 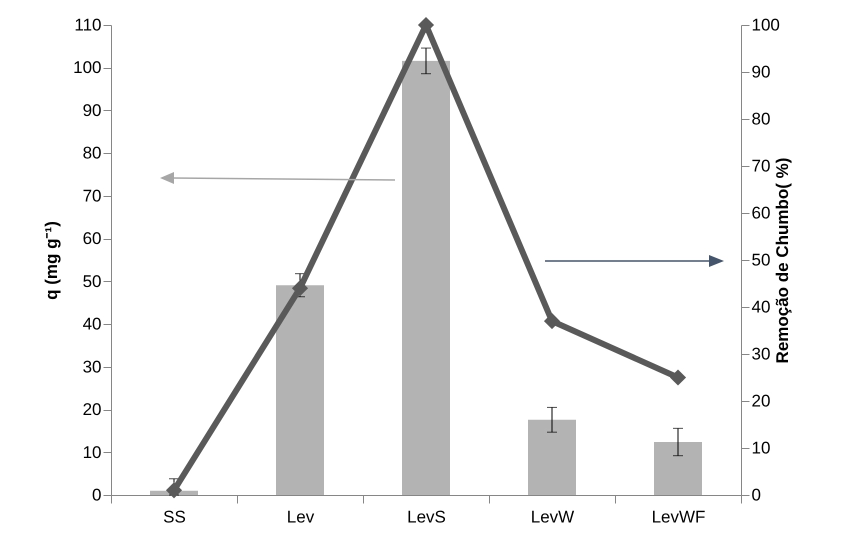 What do you see at coordinates (761, 448) in the screenshot?
I see `y2-tick-label: 10` at bounding box center [761, 448].